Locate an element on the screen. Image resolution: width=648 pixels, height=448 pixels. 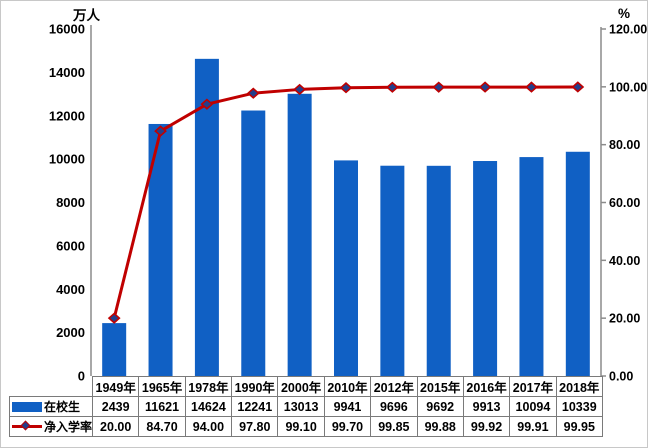
bar-2010年 is located at coordinates (346, 268).